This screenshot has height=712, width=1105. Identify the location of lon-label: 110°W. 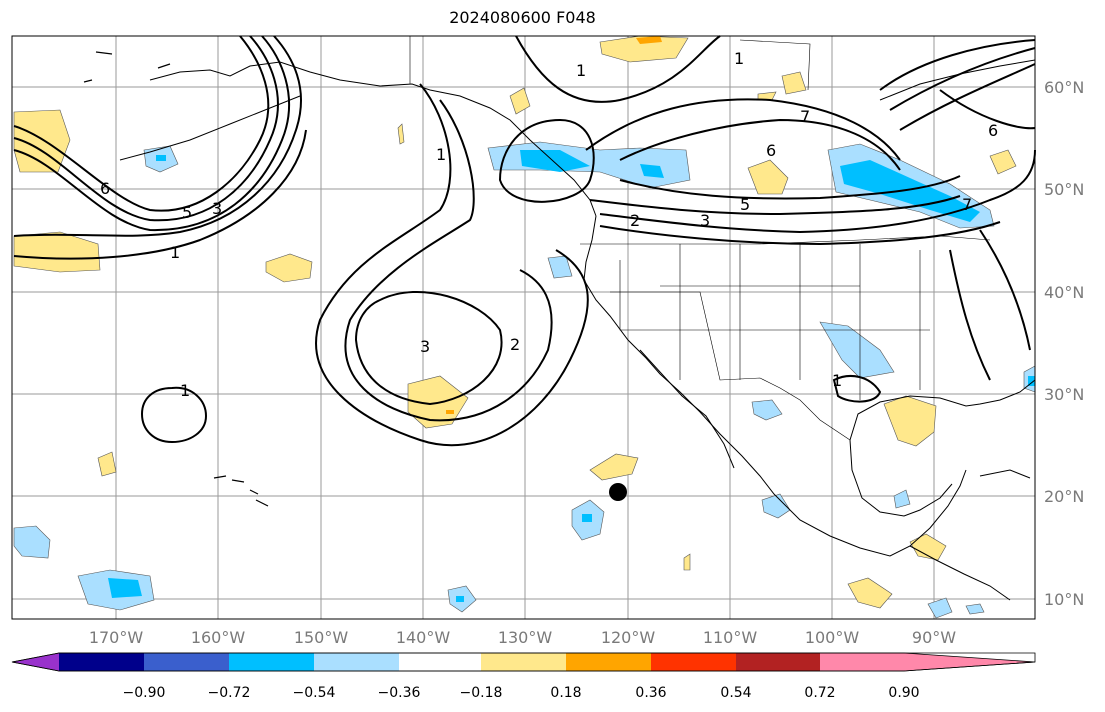
(730, 637).